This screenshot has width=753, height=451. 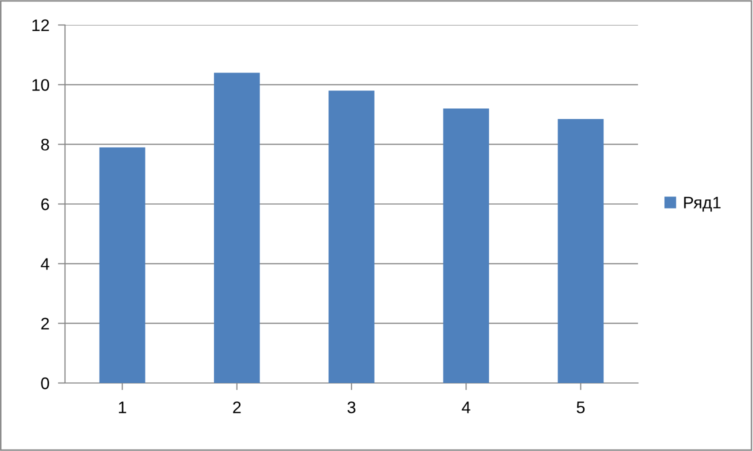 I want to click on y-tick-label: 2, so click(x=45, y=324).